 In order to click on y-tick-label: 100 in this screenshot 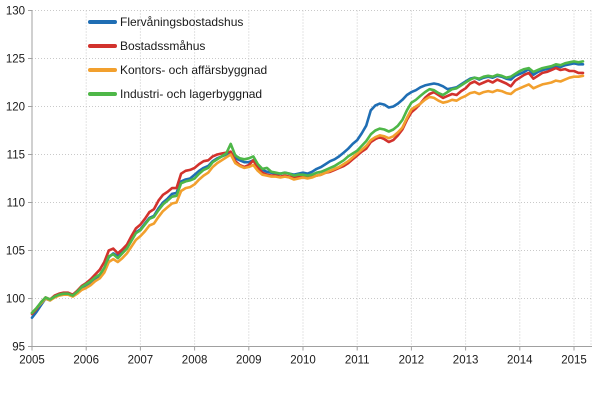, I will do `click(15, 300)`.